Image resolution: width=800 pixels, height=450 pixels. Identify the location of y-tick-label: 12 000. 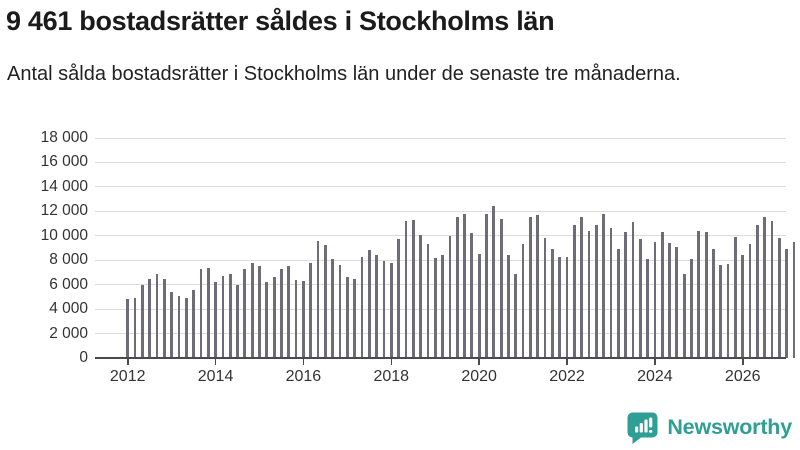
(64, 211).